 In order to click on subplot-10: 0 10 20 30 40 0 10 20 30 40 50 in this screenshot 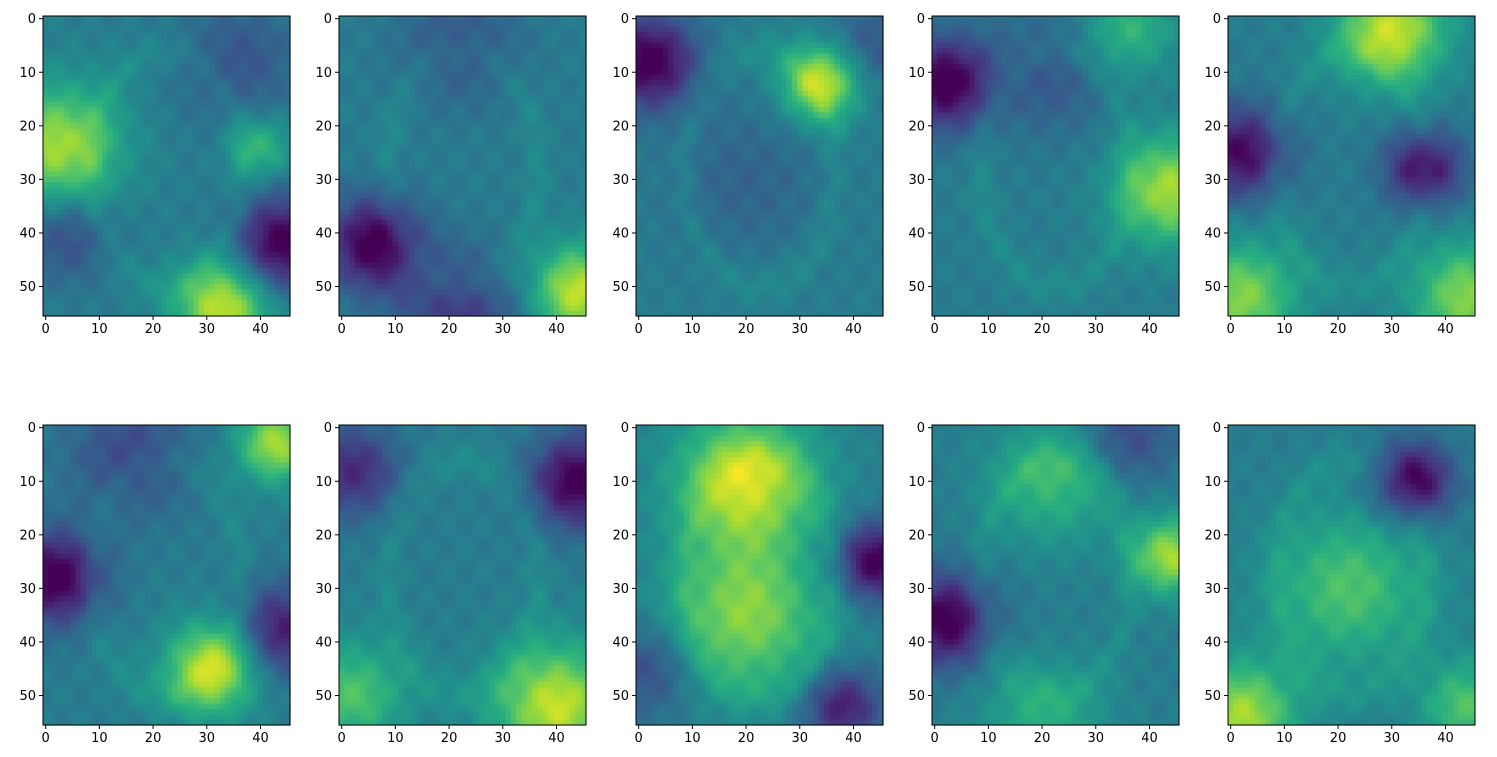, I will do `click(1340, 583)`.